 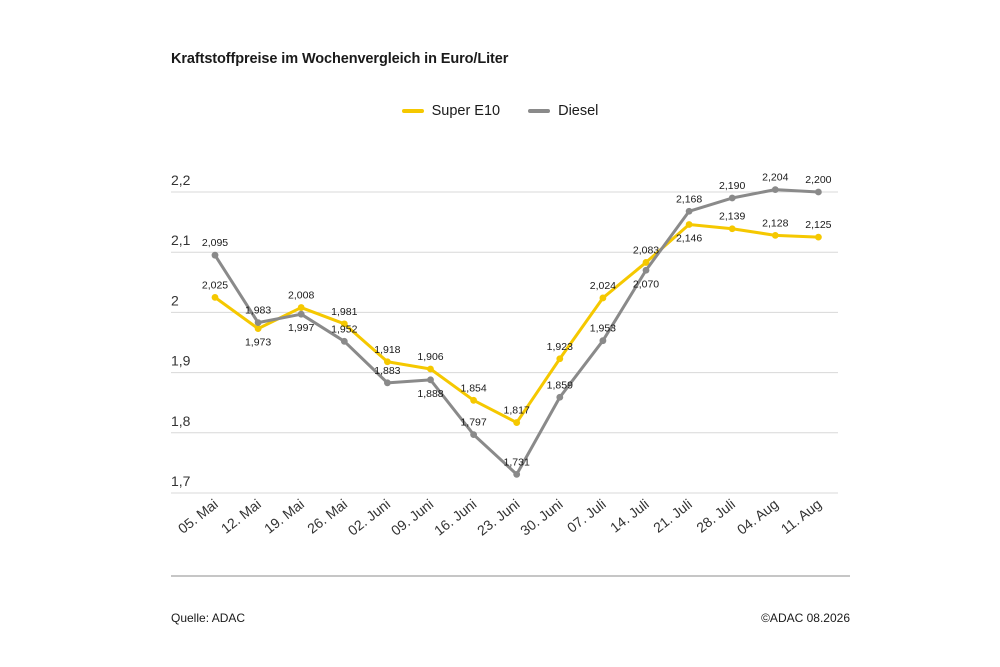 I want to click on data-label: 2,070, so click(x=646, y=284).